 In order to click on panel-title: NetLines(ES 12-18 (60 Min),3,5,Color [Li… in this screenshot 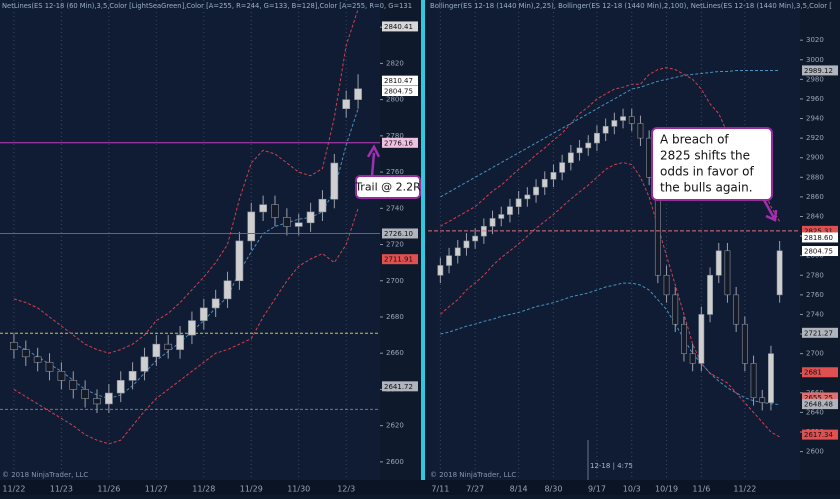, I will do `click(207, 6)`.